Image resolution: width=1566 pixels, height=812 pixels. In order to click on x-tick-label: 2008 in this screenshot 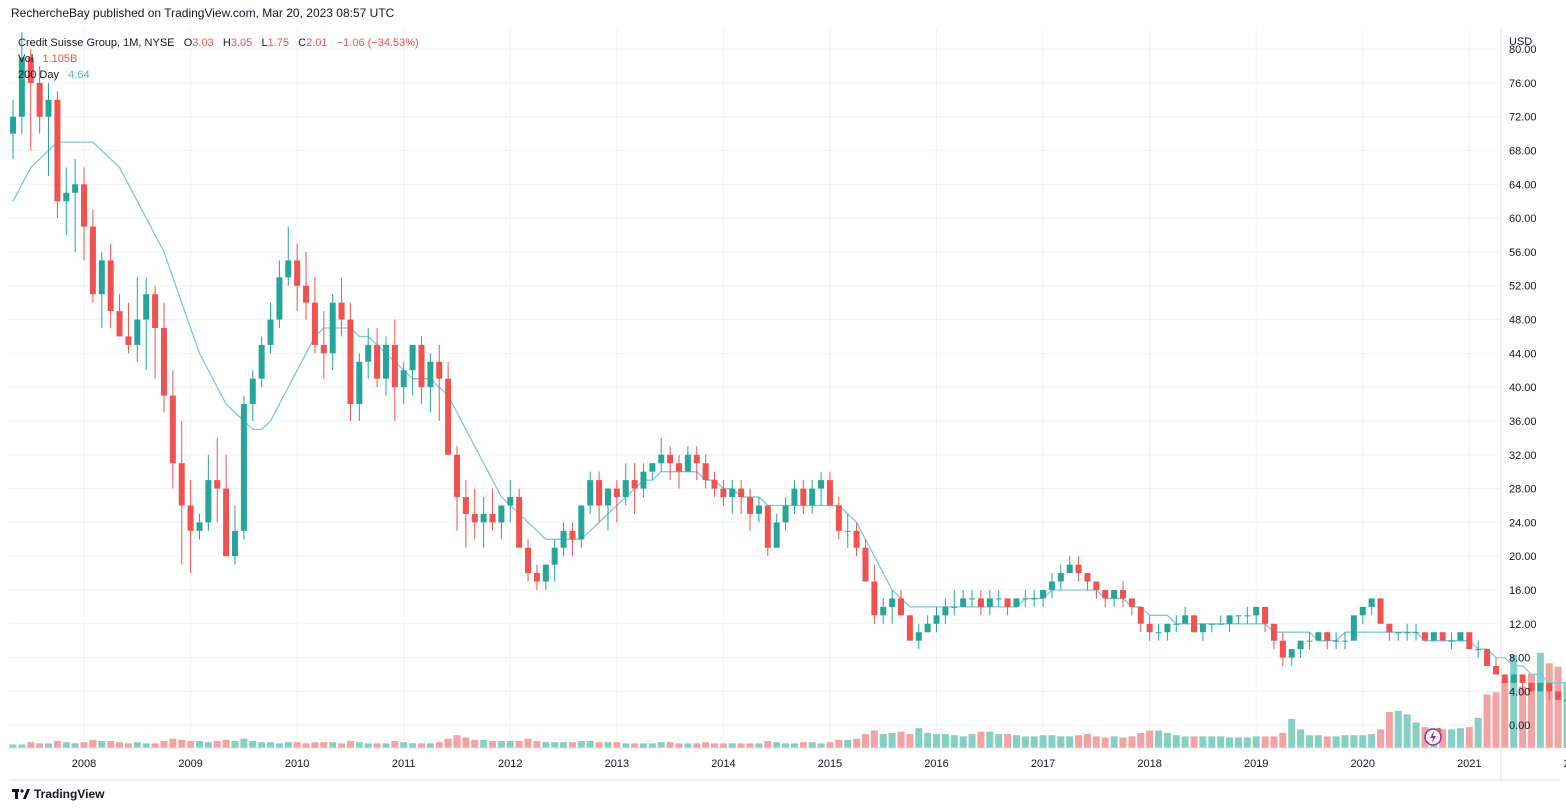, I will do `click(84, 764)`.